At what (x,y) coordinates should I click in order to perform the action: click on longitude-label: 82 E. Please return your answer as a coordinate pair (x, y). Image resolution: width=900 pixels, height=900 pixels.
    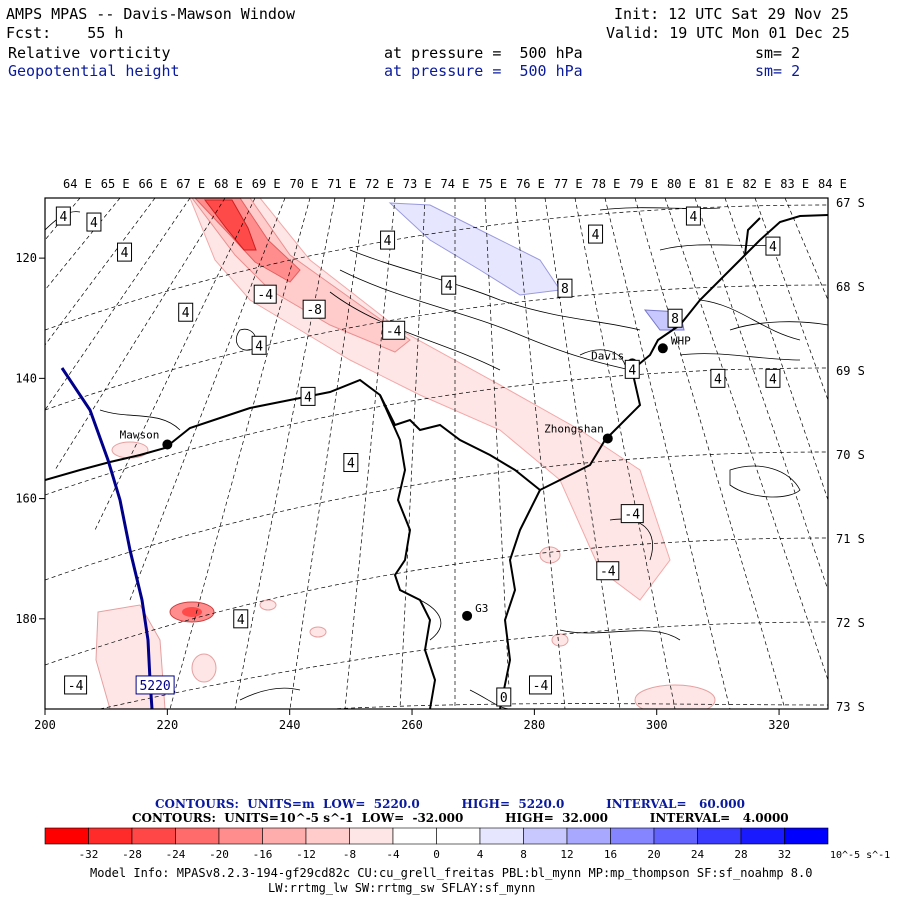
    Looking at the image, I should click on (757, 184).